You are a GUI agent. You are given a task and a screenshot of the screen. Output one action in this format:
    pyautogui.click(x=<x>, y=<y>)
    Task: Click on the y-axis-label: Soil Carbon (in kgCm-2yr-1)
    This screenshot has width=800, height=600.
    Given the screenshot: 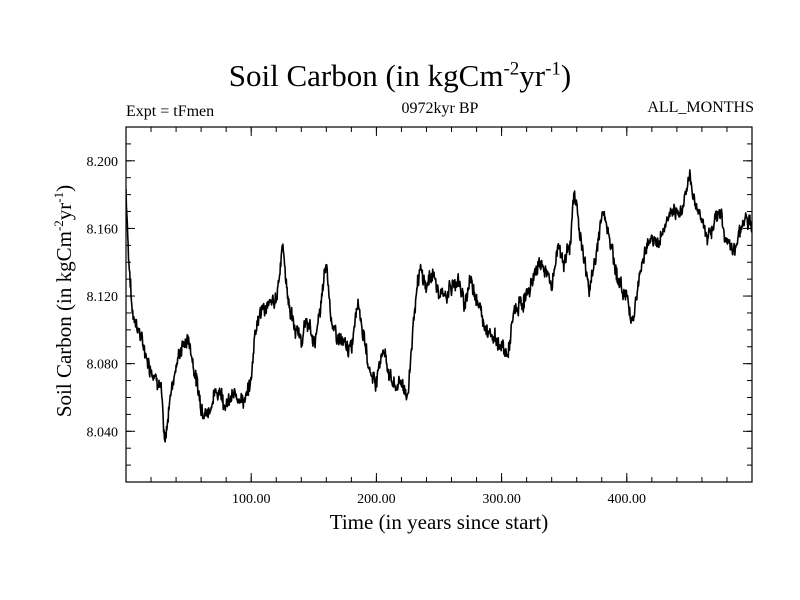 What is the action you would take?
    pyautogui.click(x=63, y=301)
    